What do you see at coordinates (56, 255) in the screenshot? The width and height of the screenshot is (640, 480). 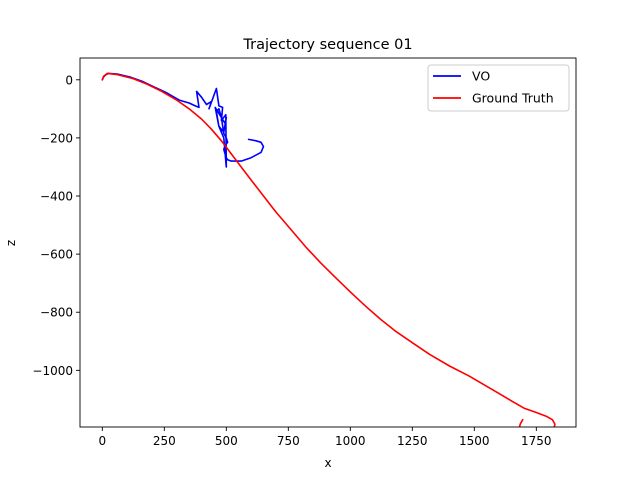 I see `y-tick-label: −600` at bounding box center [56, 255].